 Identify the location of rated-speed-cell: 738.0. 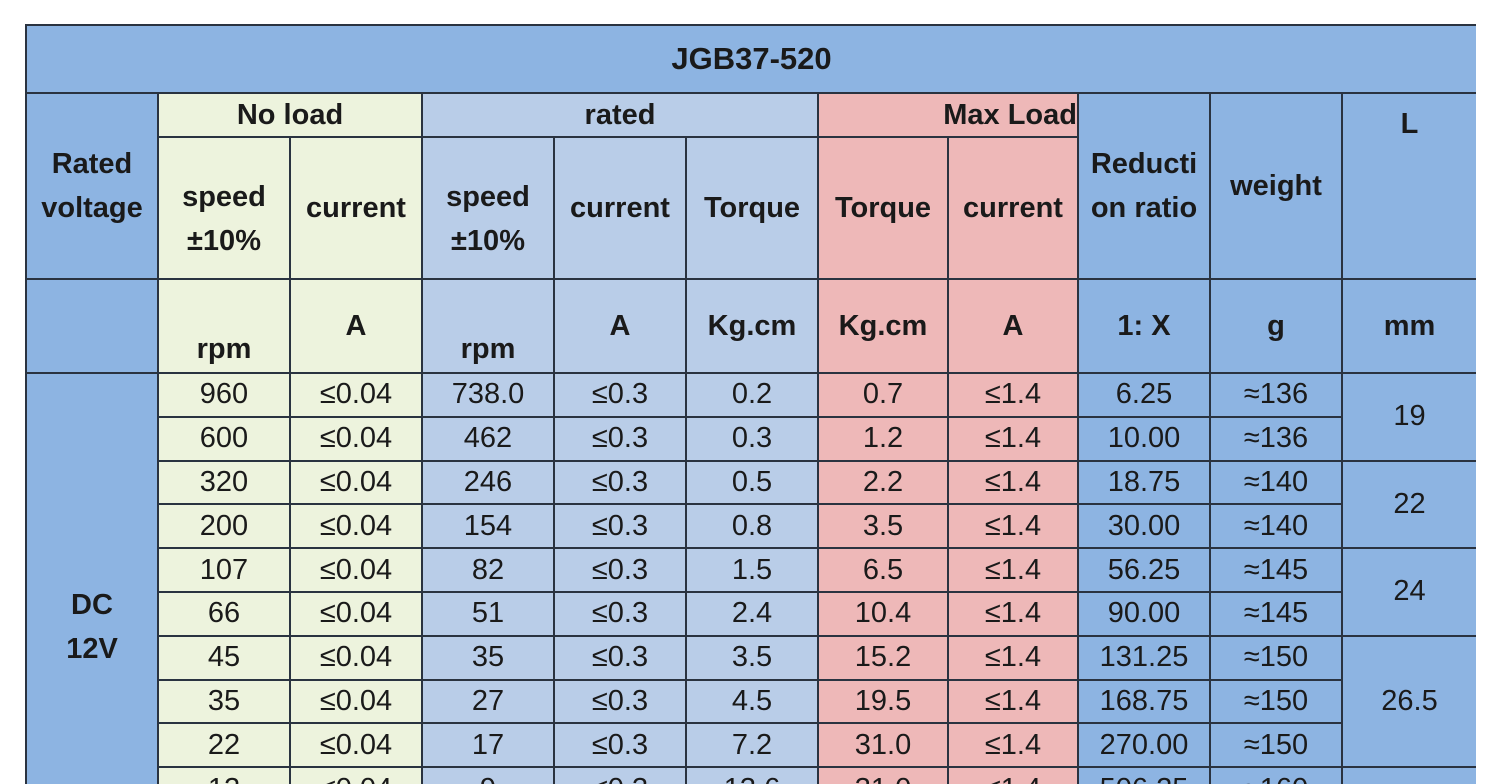
(488, 395).